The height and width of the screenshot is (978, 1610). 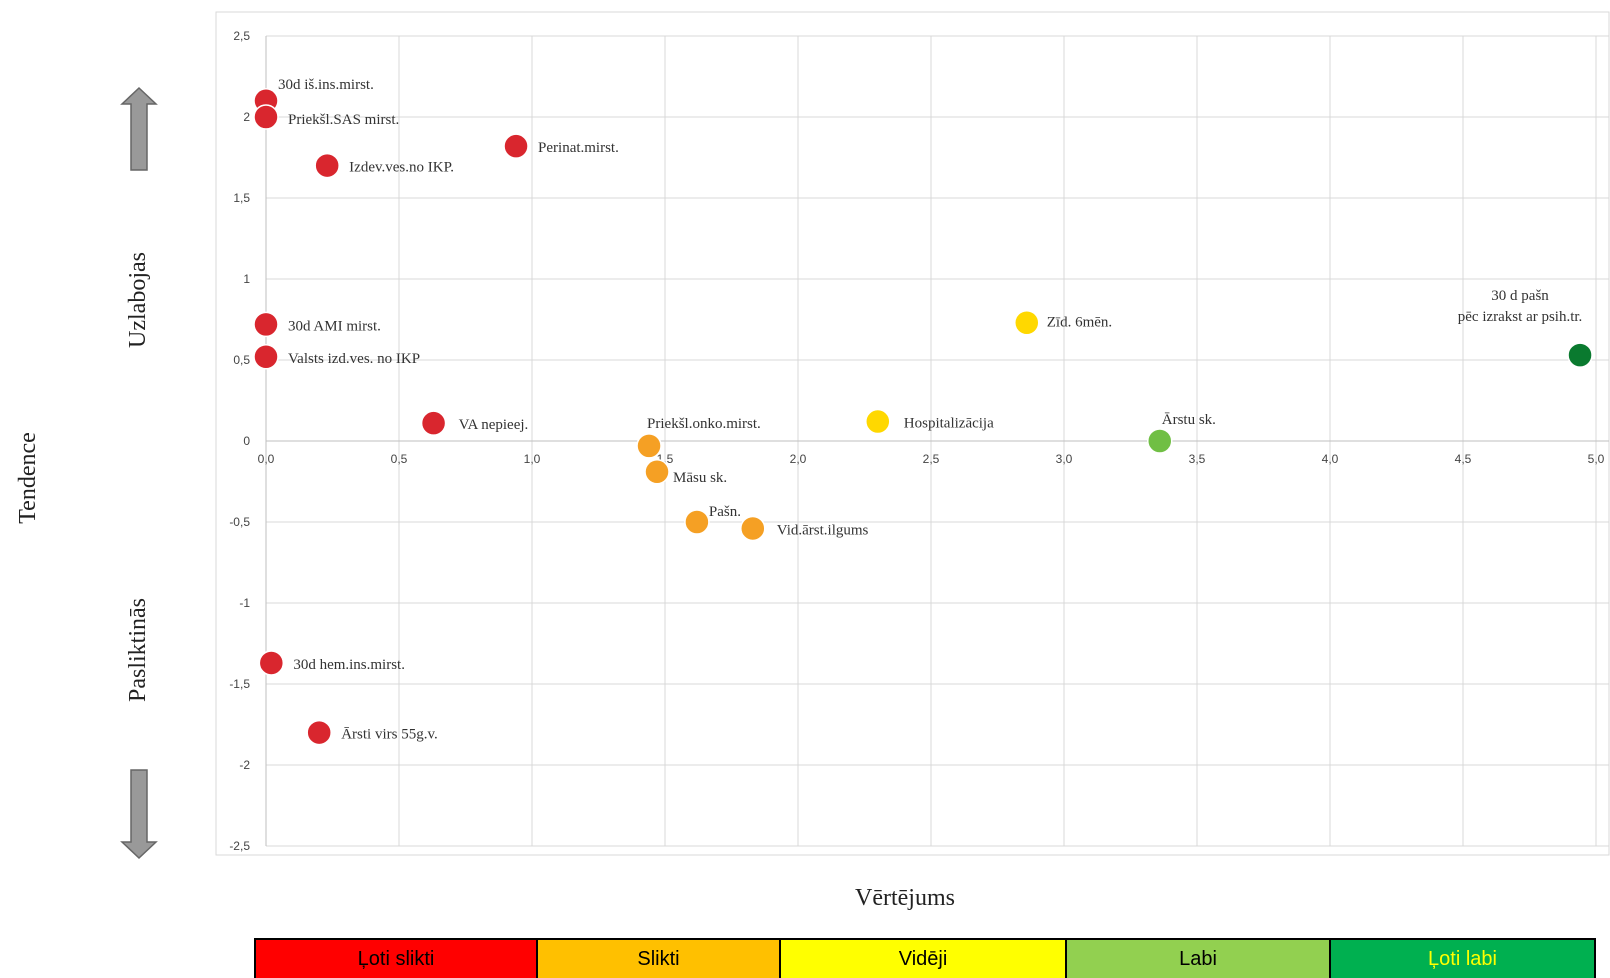 What do you see at coordinates (1079, 323) in the screenshot?
I see `point-label: Zīd. 6mēn.` at bounding box center [1079, 323].